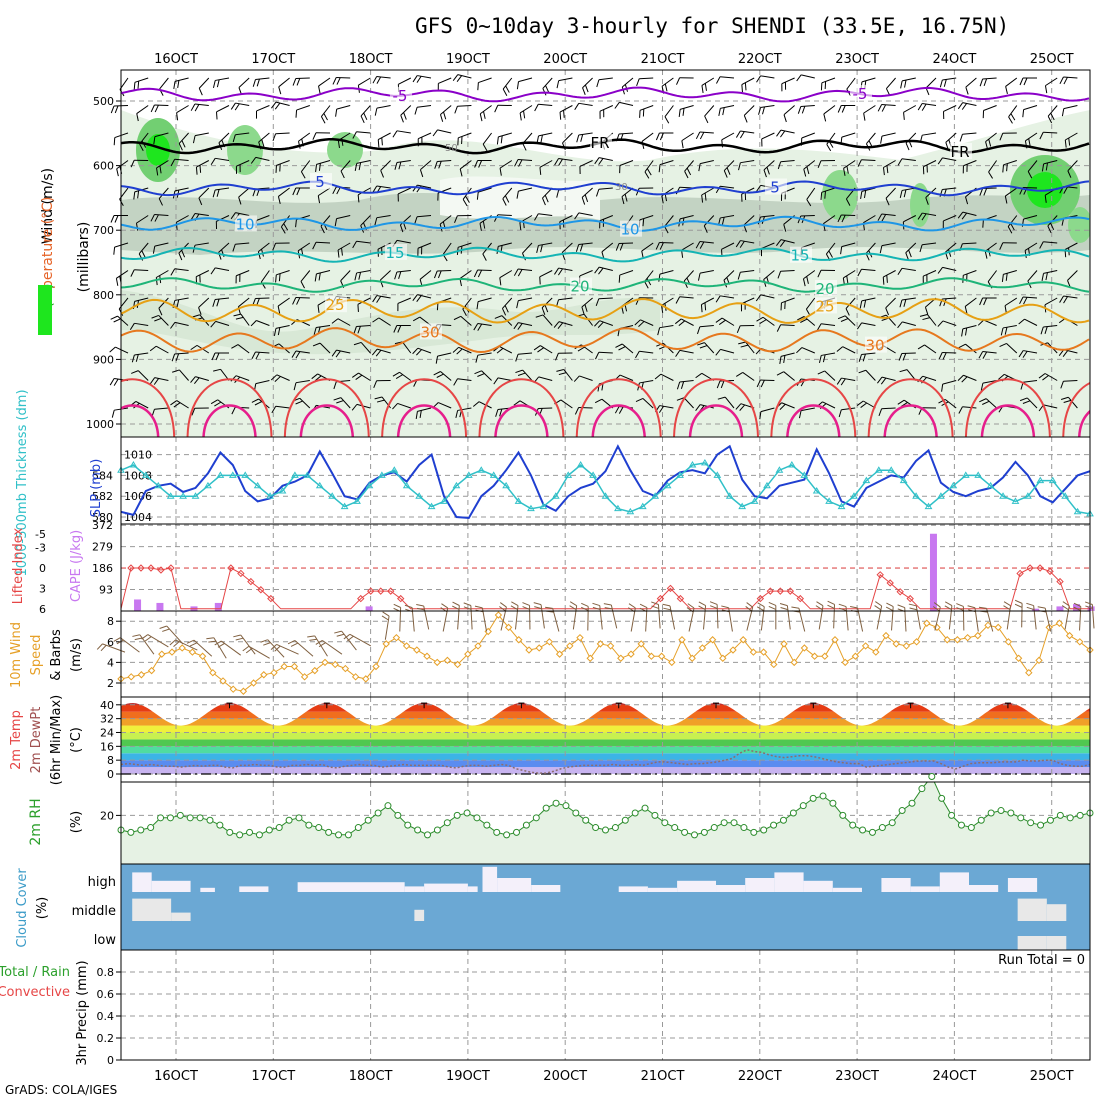 Image resolution: width=1100 pixels, height=1104 pixels. I want to click on pressure-tick-label: 900, so click(103, 359).